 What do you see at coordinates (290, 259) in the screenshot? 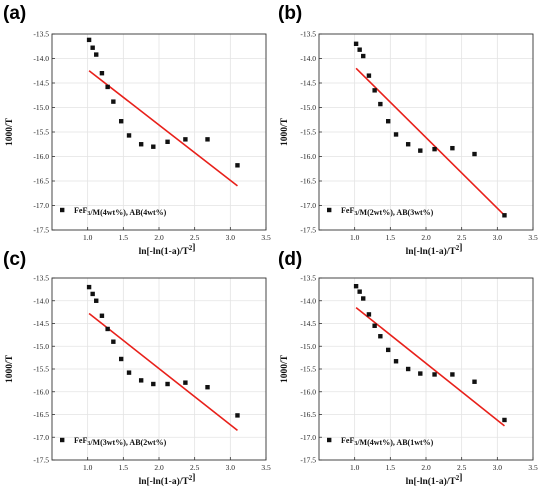
I see `panel-label: (d)` at bounding box center [290, 259].